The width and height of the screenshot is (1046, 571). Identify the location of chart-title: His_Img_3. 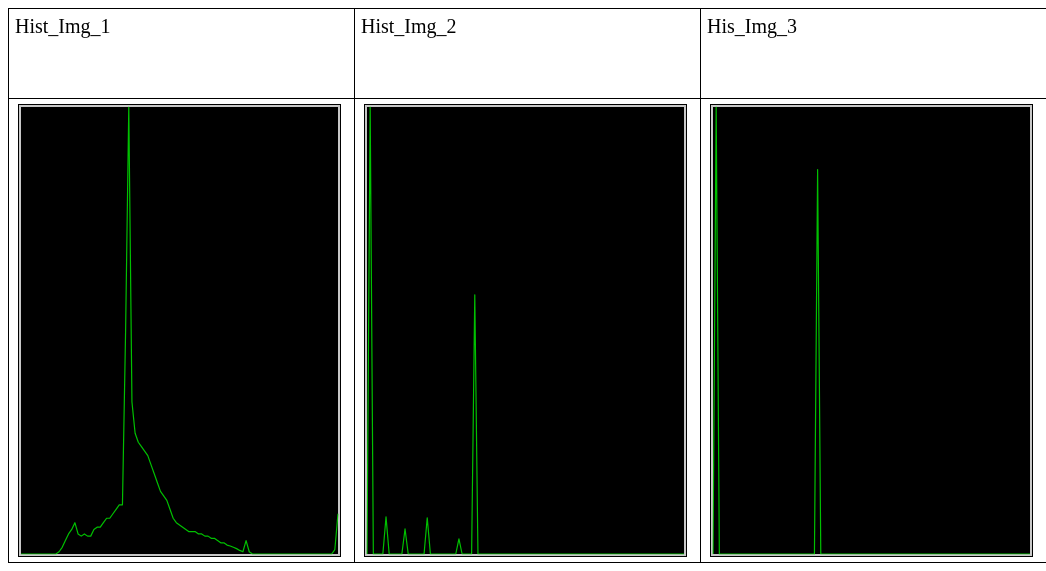
(873, 54).